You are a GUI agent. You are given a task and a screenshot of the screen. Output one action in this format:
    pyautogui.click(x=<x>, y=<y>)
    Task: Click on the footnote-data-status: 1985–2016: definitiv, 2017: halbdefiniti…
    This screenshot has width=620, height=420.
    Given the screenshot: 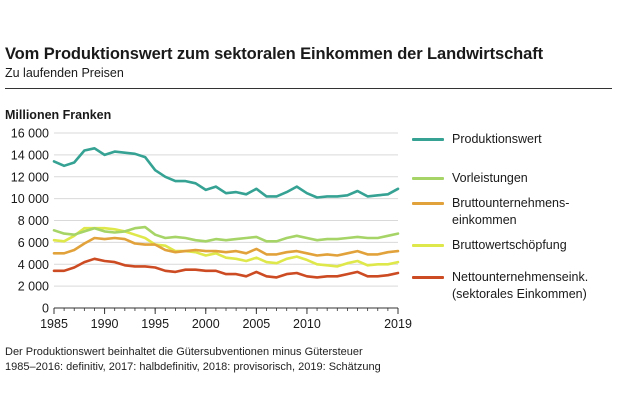 What is the action you would take?
    pyautogui.click(x=193, y=367)
    